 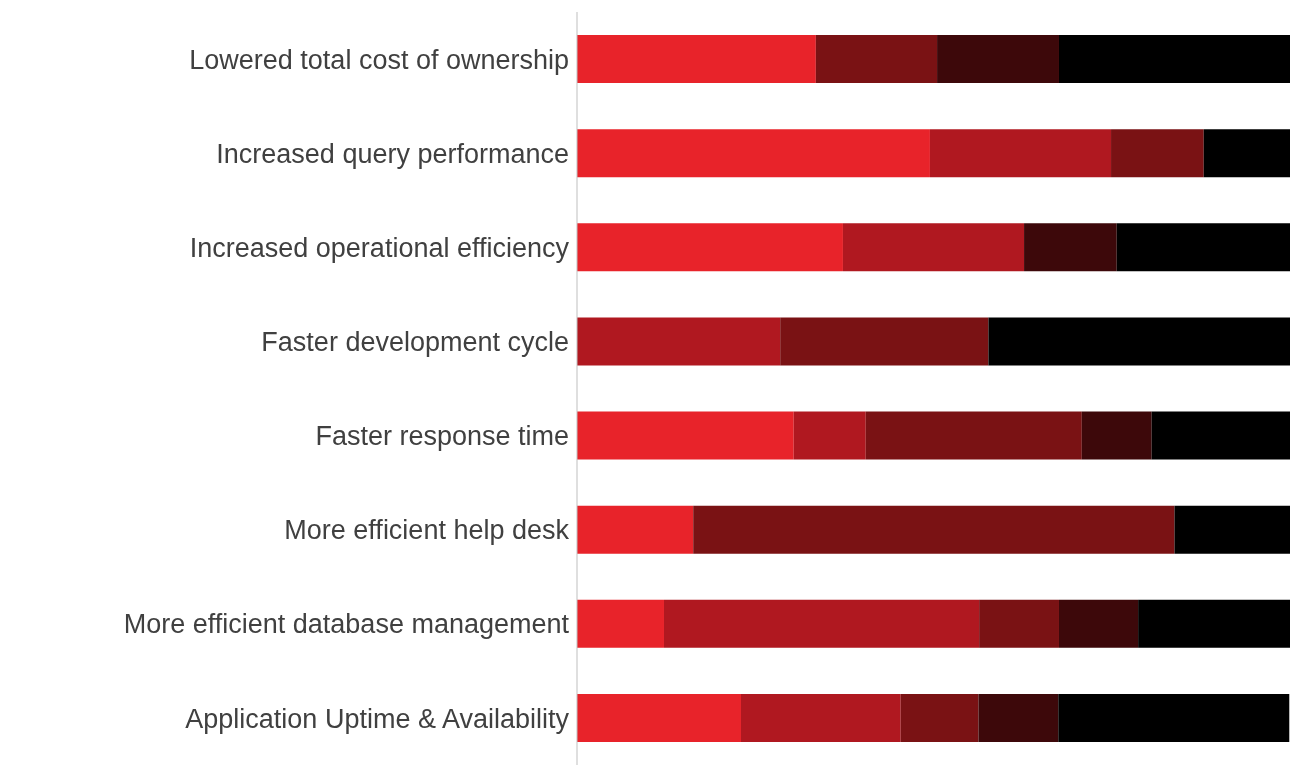 I want to click on y-tick-label: Lowered total cost of ownership, so click(x=379, y=59).